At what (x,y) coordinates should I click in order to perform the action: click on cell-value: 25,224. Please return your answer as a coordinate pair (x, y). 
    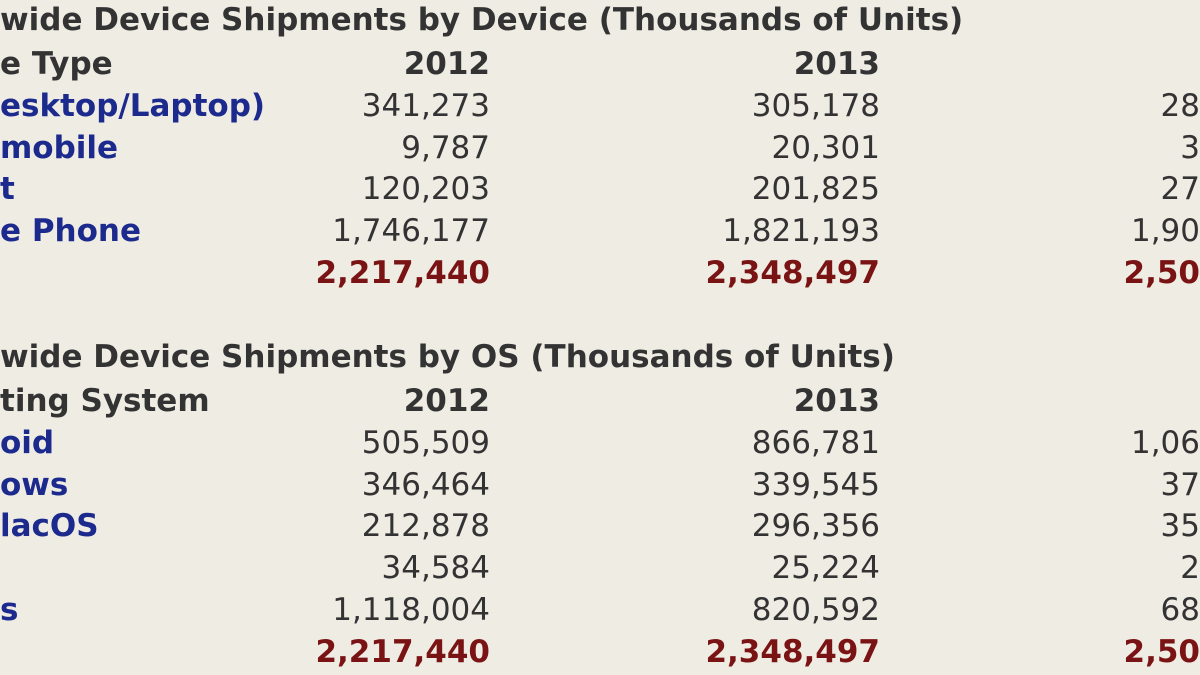
    Looking at the image, I should click on (825, 568).